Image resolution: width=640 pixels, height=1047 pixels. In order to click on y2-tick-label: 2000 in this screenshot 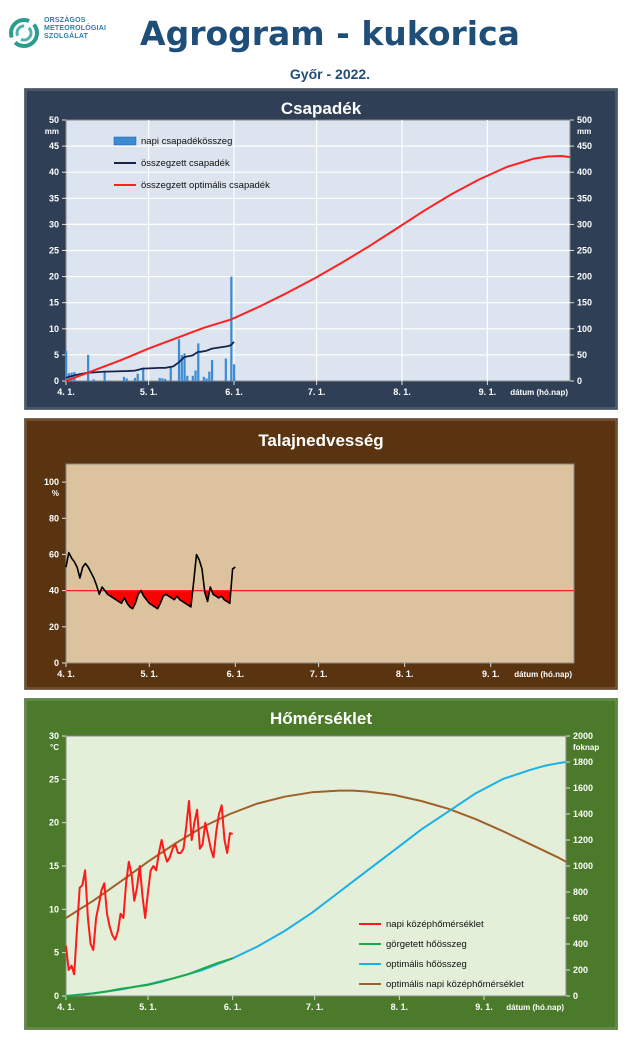, I will do `click(583, 736)`.